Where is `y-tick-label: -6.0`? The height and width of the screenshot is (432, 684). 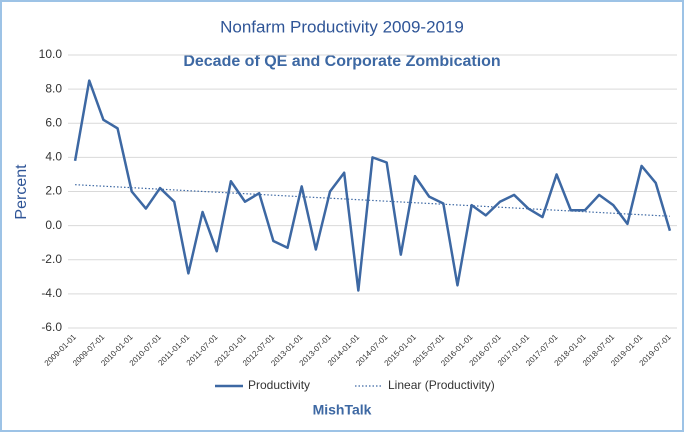 y-tick-label: -6.0 is located at coordinates (51, 327).